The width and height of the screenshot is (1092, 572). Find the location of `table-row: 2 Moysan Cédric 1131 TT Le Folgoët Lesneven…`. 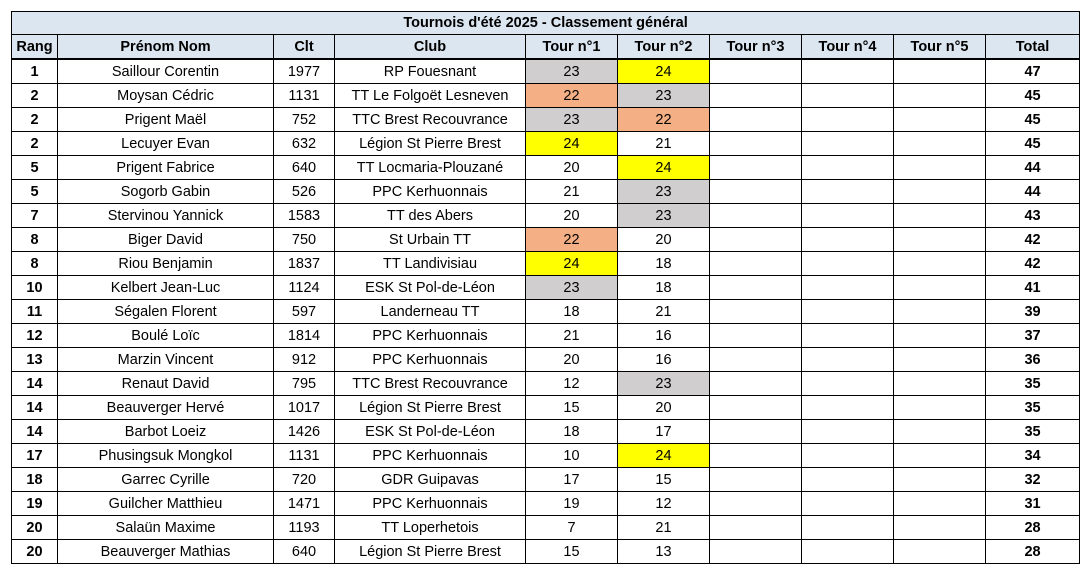

table-row: 2 Moysan Cédric 1131 TT Le Folgoët Lesneven… is located at coordinates (546, 95).